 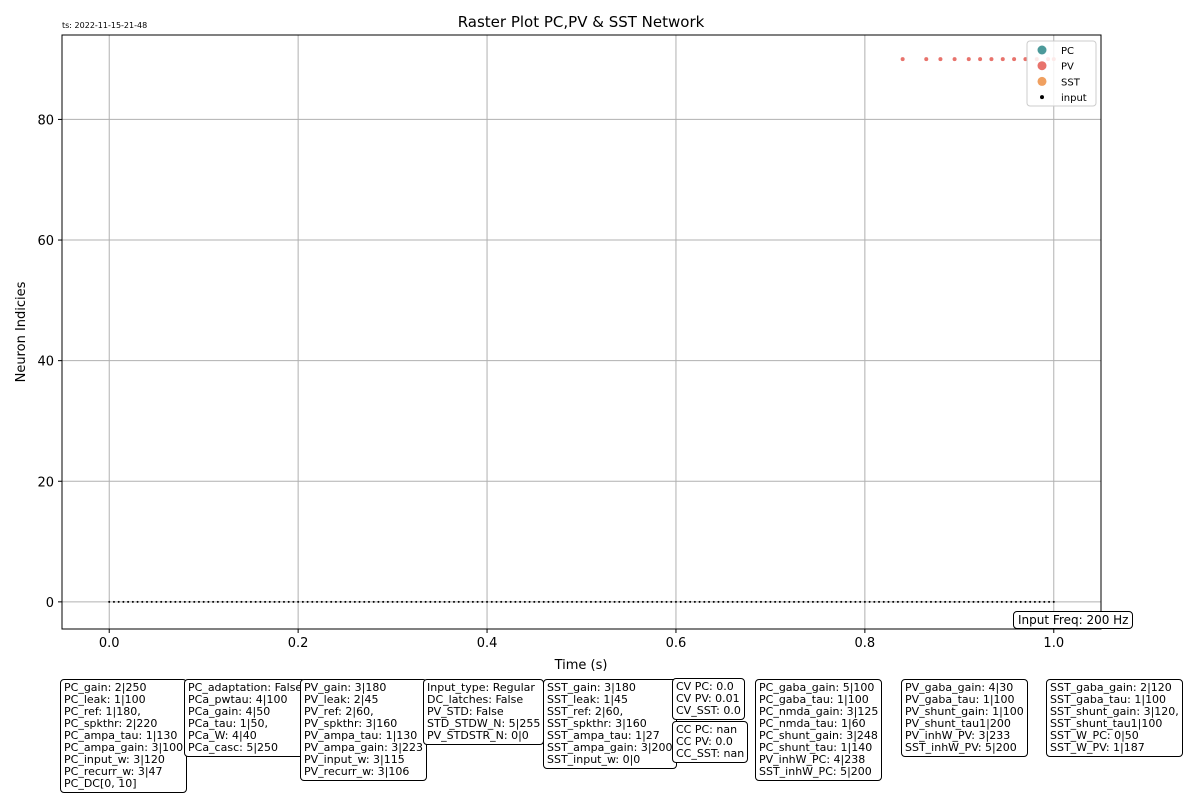 I want to click on param-line: PV_inhW_PV: 3|233, so click(x=958, y=735).